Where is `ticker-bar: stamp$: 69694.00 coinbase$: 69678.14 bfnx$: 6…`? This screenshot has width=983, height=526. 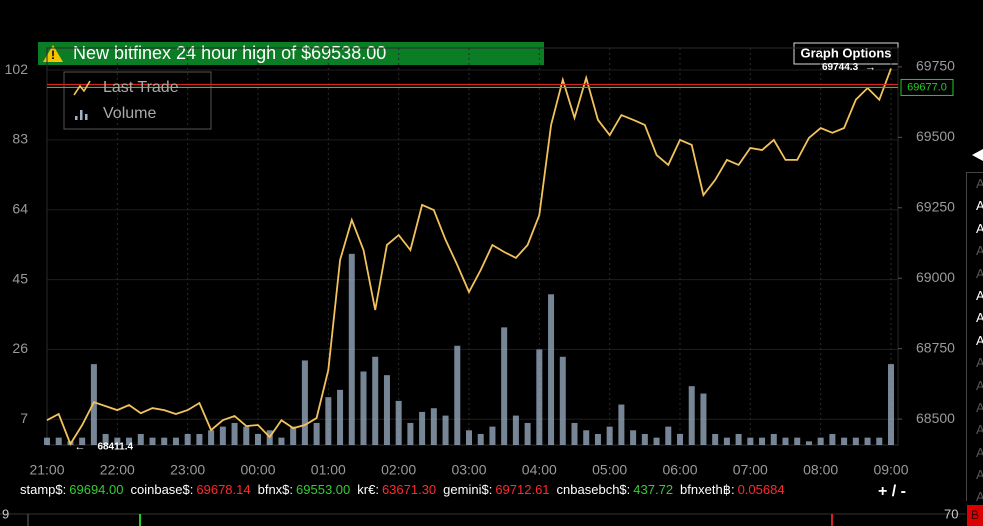 ticker-bar: stamp$: 69694.00 coinbase$: 69678.14 bfnx$: 6… is located at coordinates (406, 491).